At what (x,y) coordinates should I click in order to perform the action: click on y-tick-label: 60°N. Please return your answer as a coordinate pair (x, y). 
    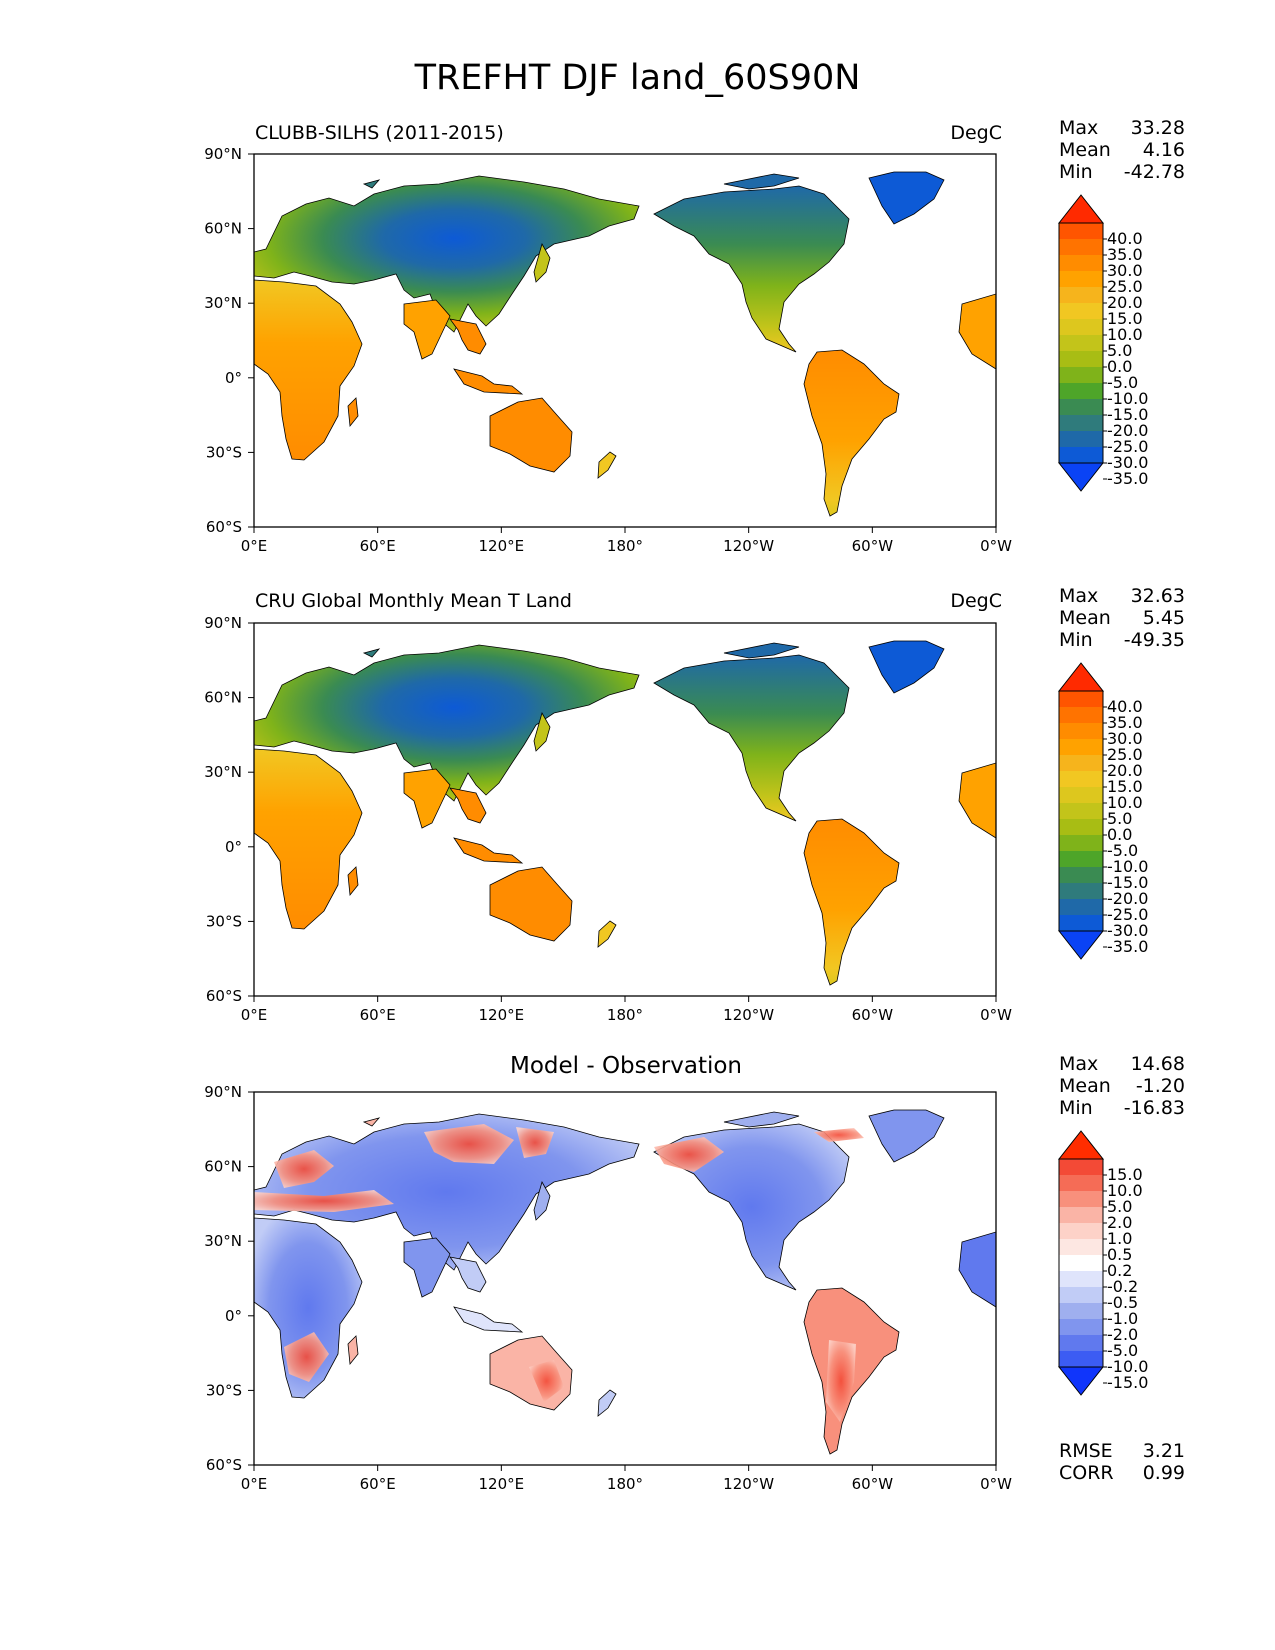
    Looking at the image, I should click on (223, 698).